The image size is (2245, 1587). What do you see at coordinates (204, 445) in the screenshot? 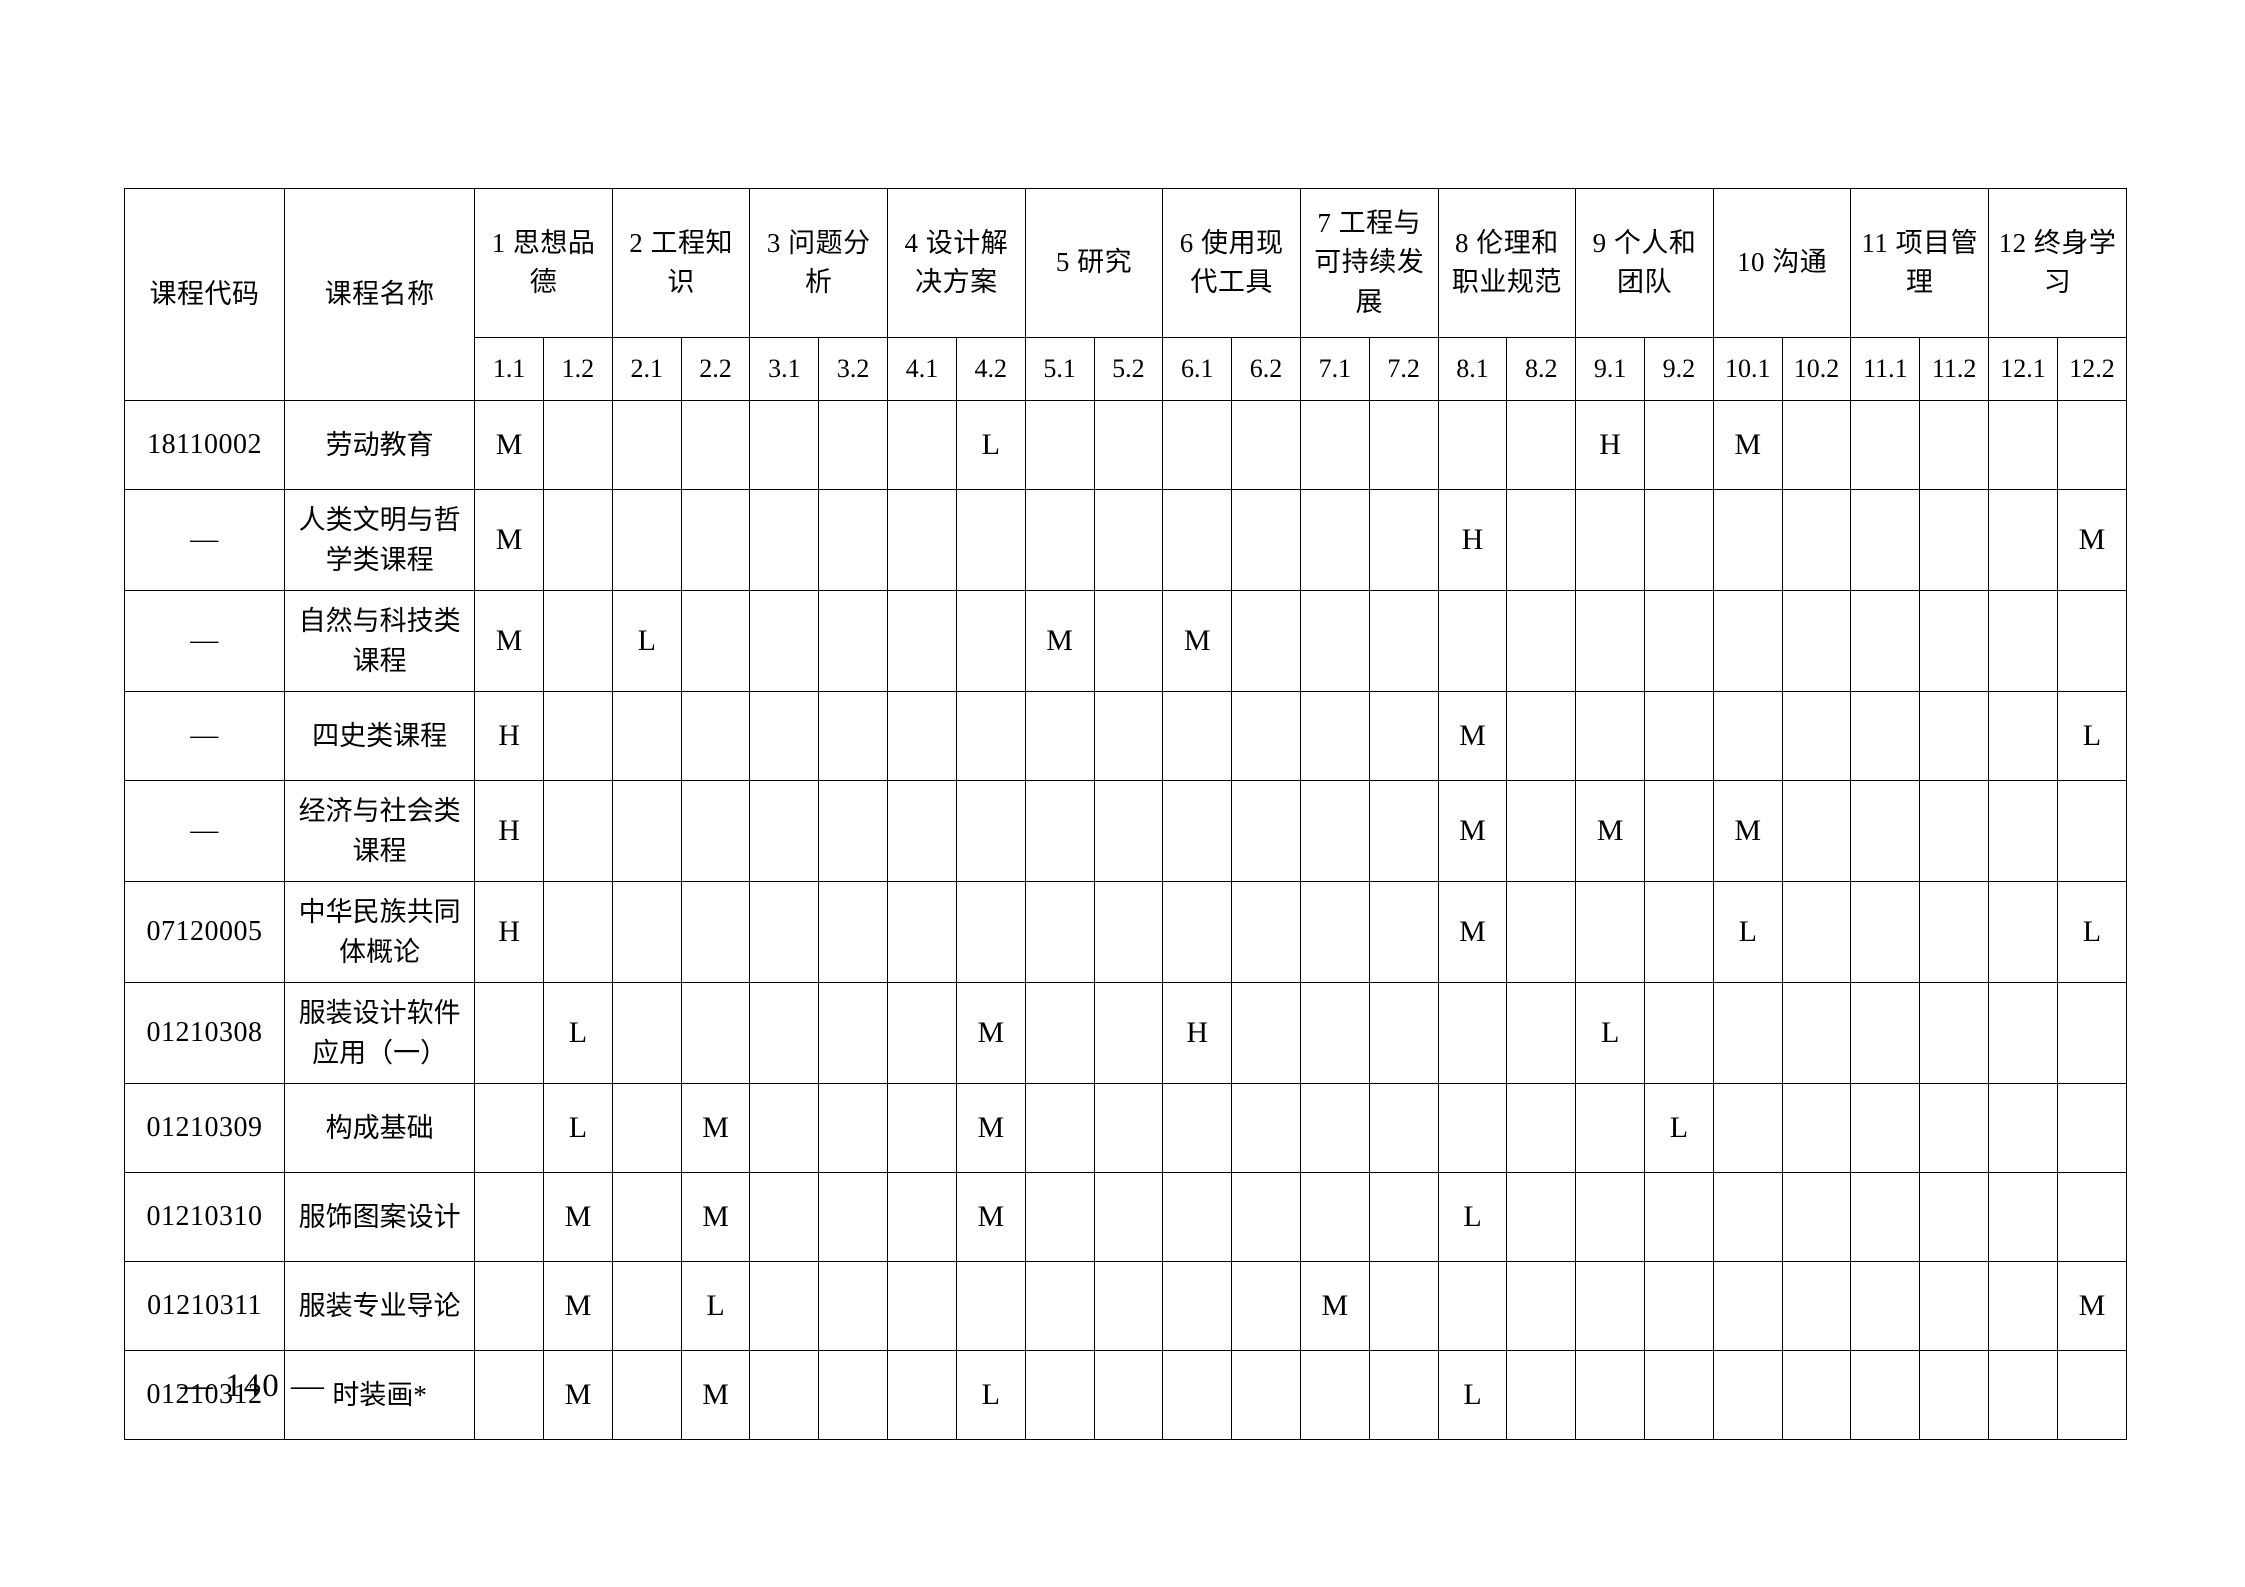
I see `cell-course-code: 18110002` at bounding box center [204, 445].